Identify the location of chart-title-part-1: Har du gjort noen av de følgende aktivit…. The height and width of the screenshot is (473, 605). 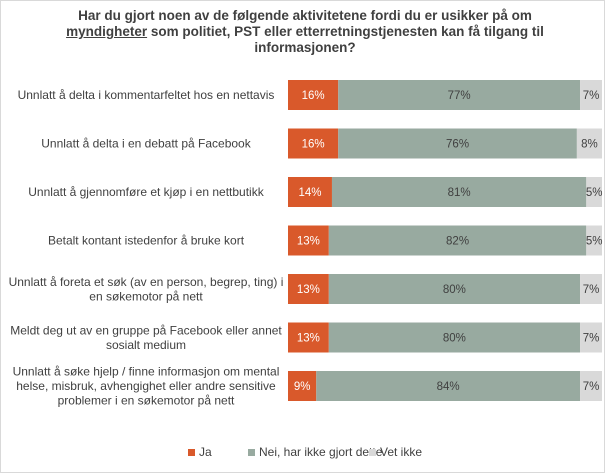
(305, 15).